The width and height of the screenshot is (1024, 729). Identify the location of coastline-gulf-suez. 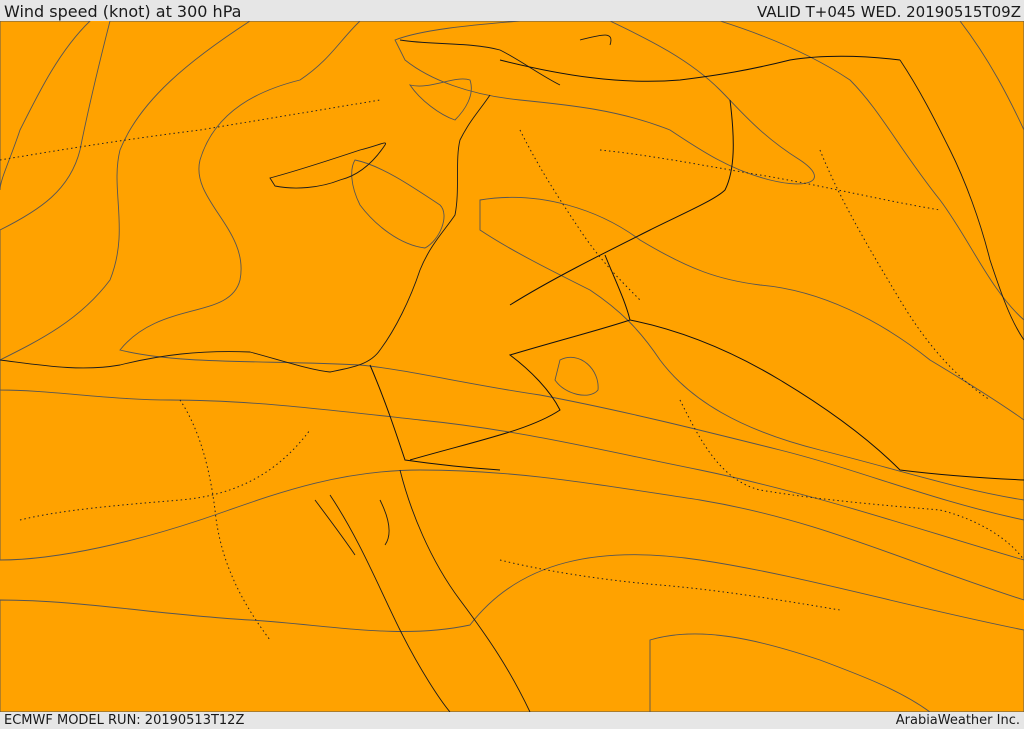
(352, 527).